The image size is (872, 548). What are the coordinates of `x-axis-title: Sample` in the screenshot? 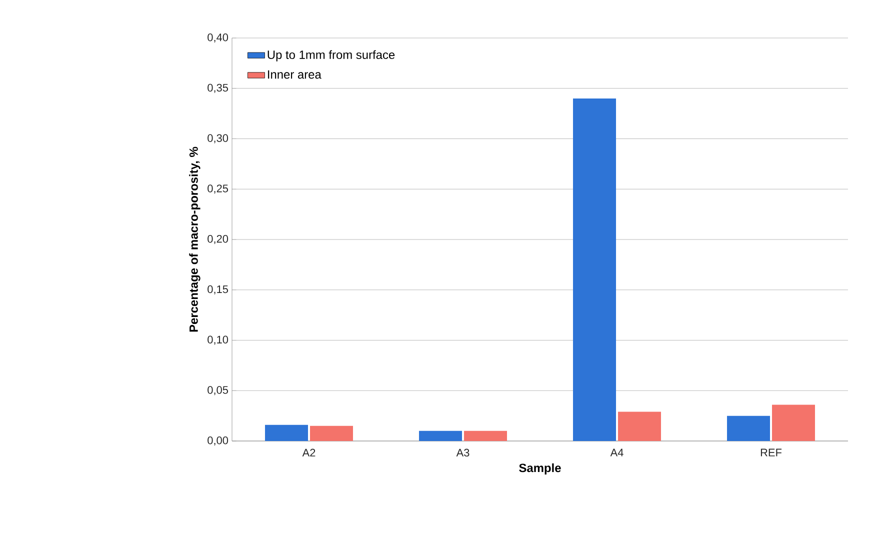 It's located at (540, 469).